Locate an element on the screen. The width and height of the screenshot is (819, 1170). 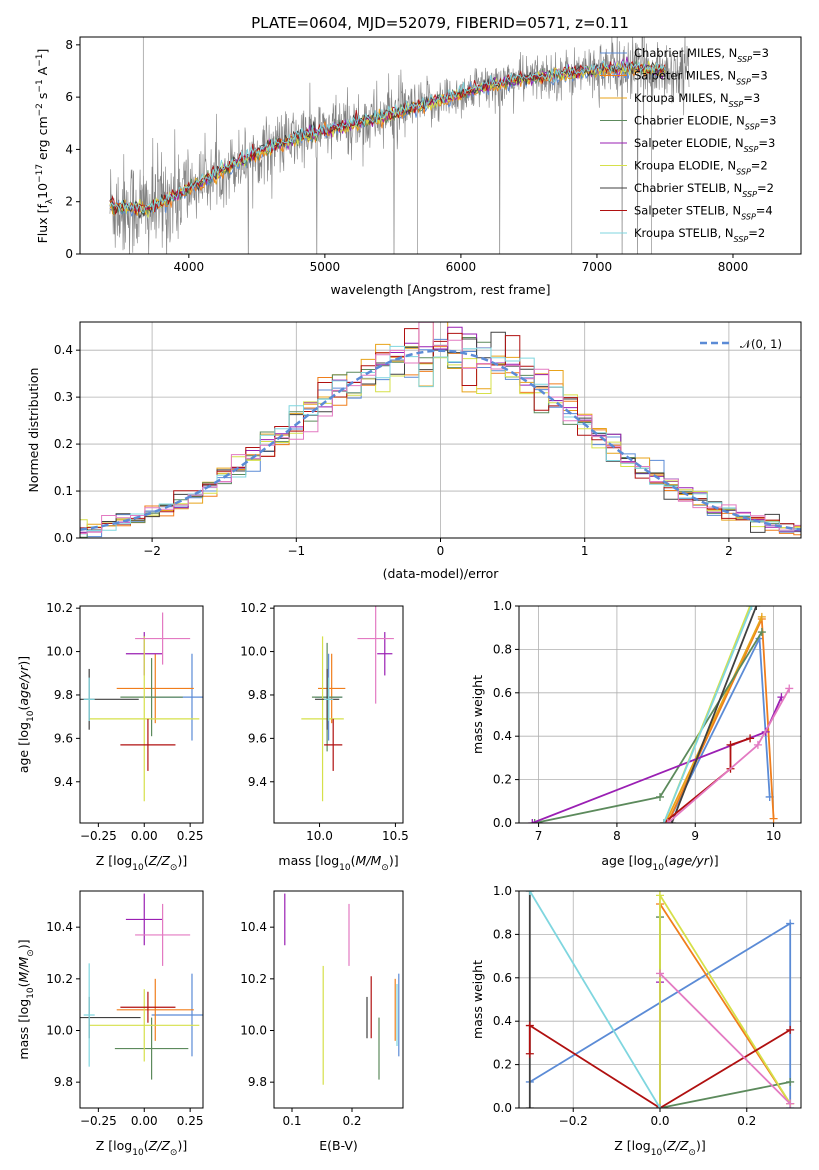
x-tick-label: 7 is located at coordinates (539, 836).